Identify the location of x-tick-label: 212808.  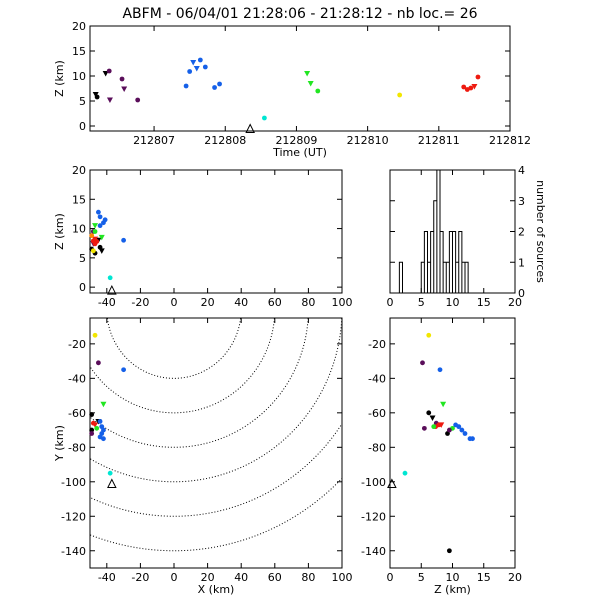
(225, 140).